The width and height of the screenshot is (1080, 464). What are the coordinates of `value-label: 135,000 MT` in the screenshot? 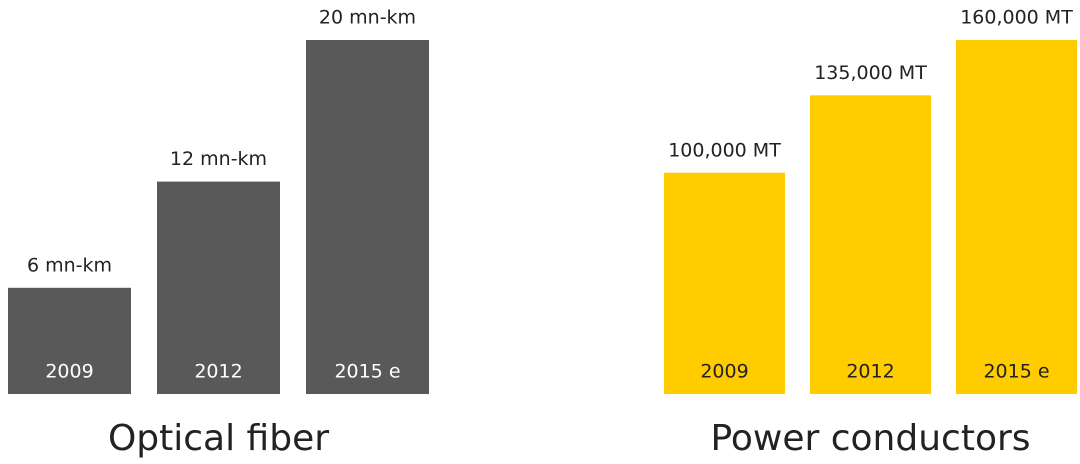 It's located at (870, 73).